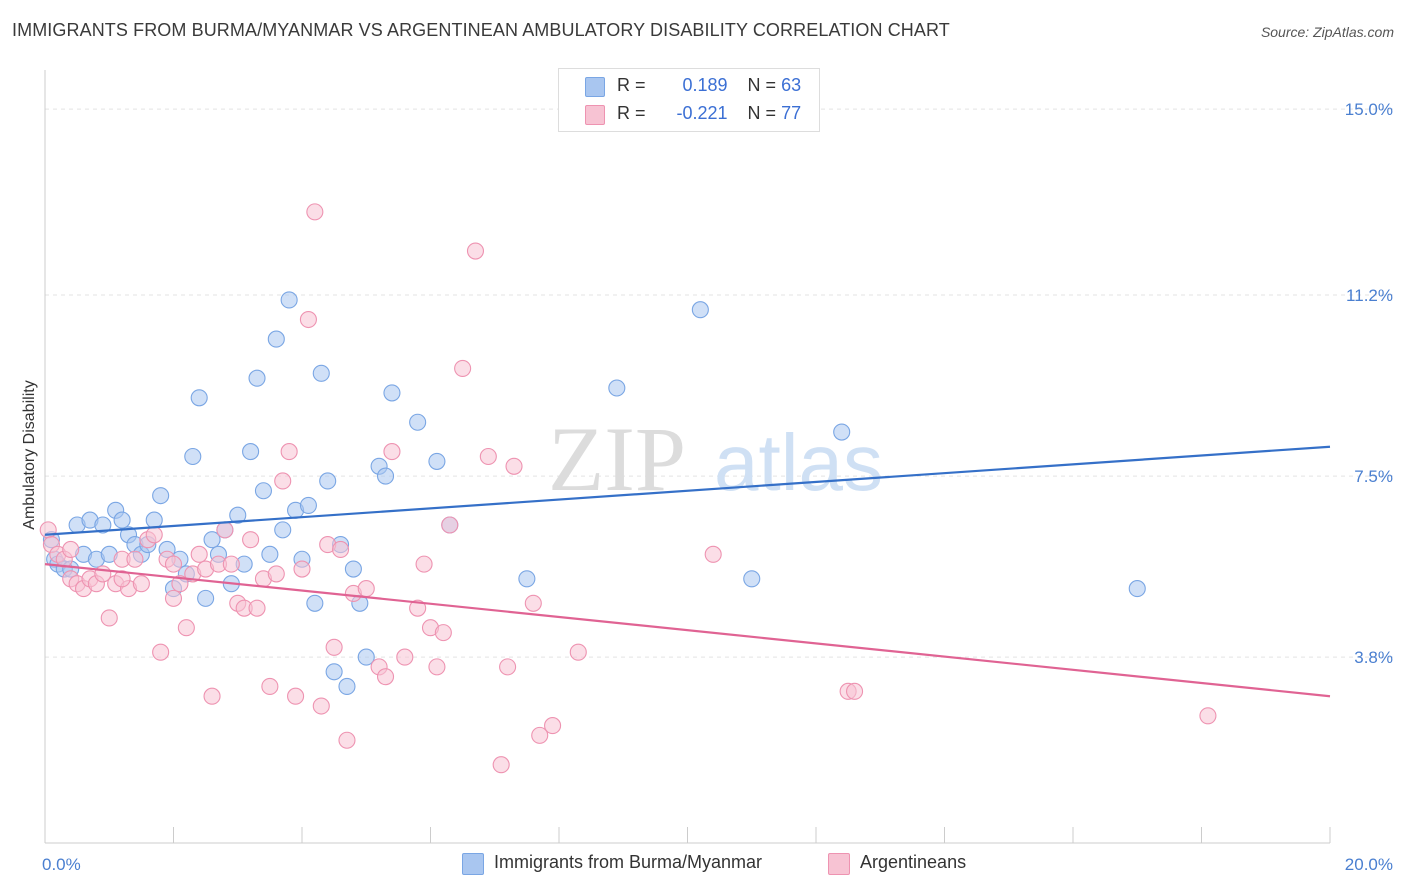 The width and height of the screenshot is (1406, 892). Describe the element at coordinates (1373, 476) in the screenshot. I see `y-tick-label: 7.5%` at that location.